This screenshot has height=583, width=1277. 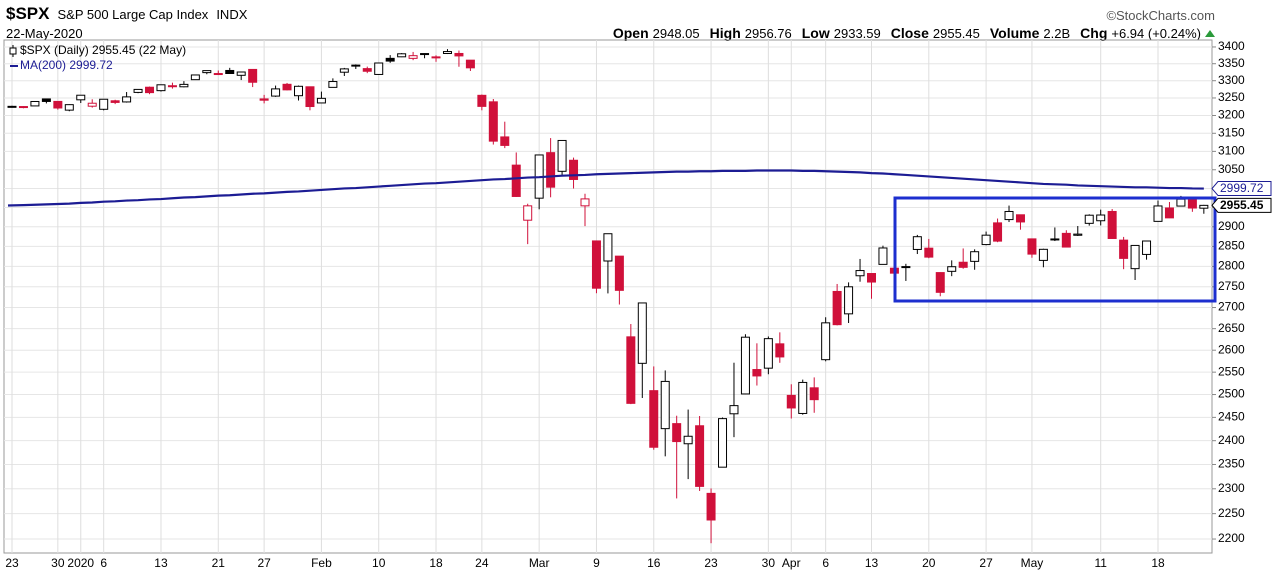 I want to click on y-tick-label: 2850, so click(x=1231, y=246).